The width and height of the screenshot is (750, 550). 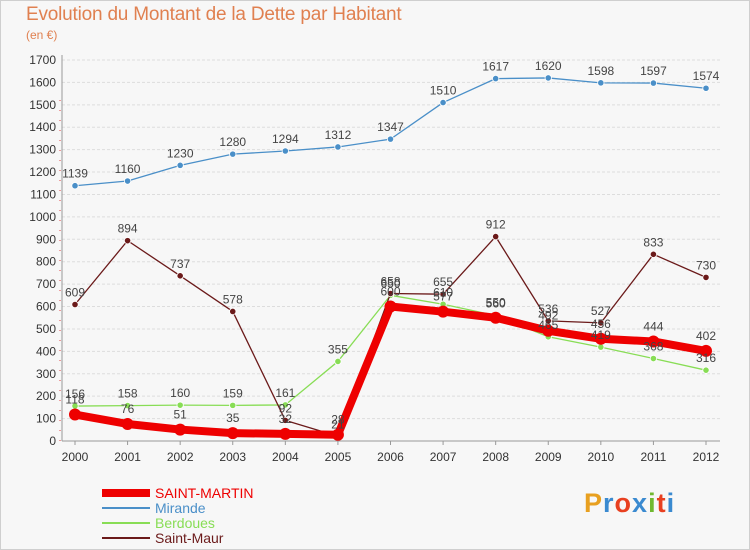 What do you see at coordinates (46, 239) in the screenshot?
I see `y-tick-label: 900` at bounding box center [46, 239].